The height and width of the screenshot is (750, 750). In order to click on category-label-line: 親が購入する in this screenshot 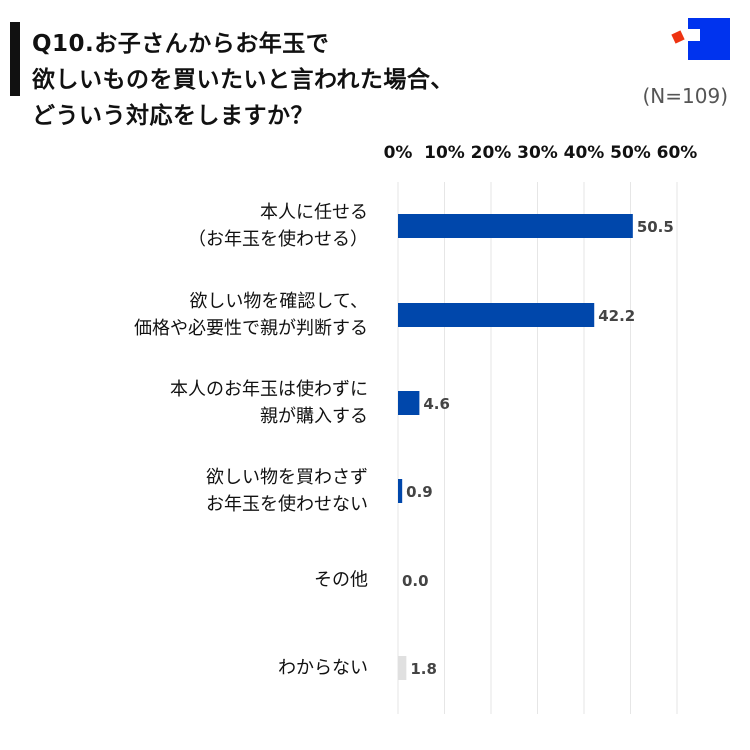, I will do `click(314, 416)`.